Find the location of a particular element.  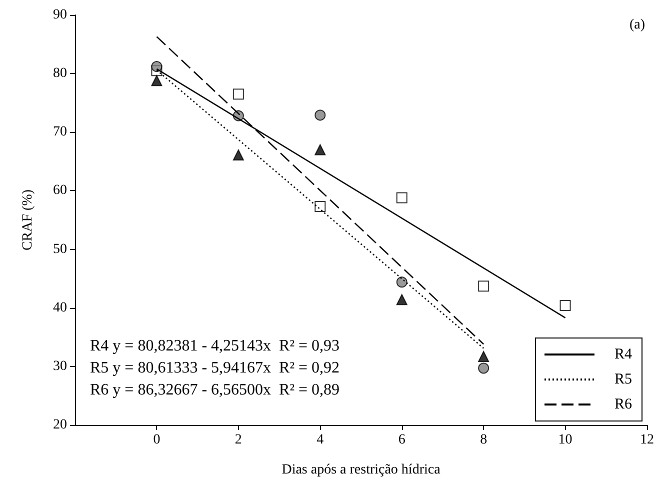

annotation: R5 y = 80,61333 - 5,94167x R² = 0,92 is located at coordinates (215, 368).